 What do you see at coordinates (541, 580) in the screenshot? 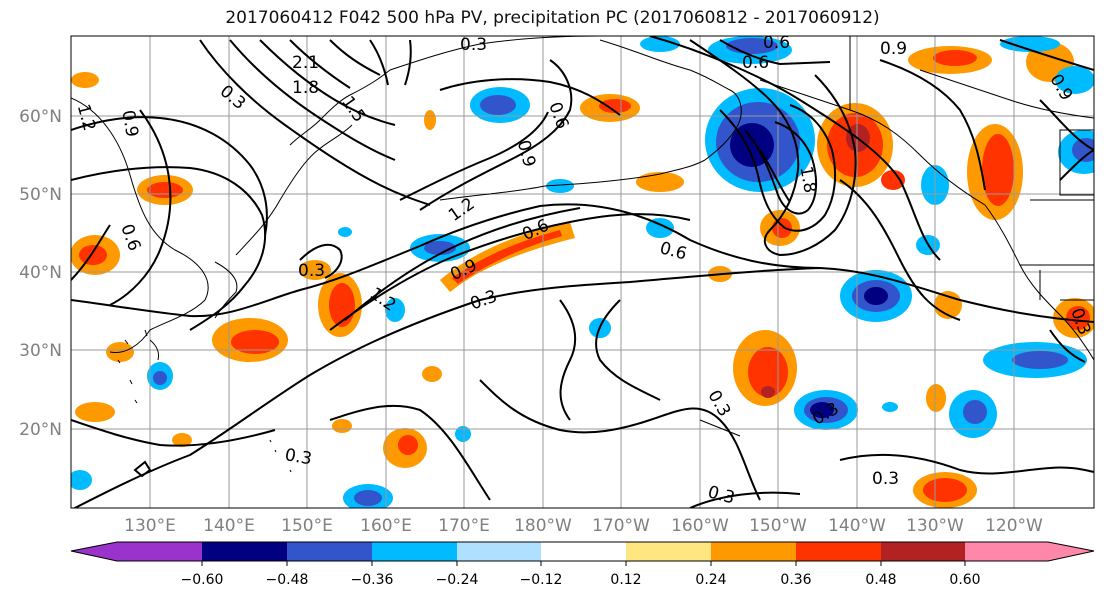
I see `colorbar-tick-label: −0.12` at bounding box center [541, 580].